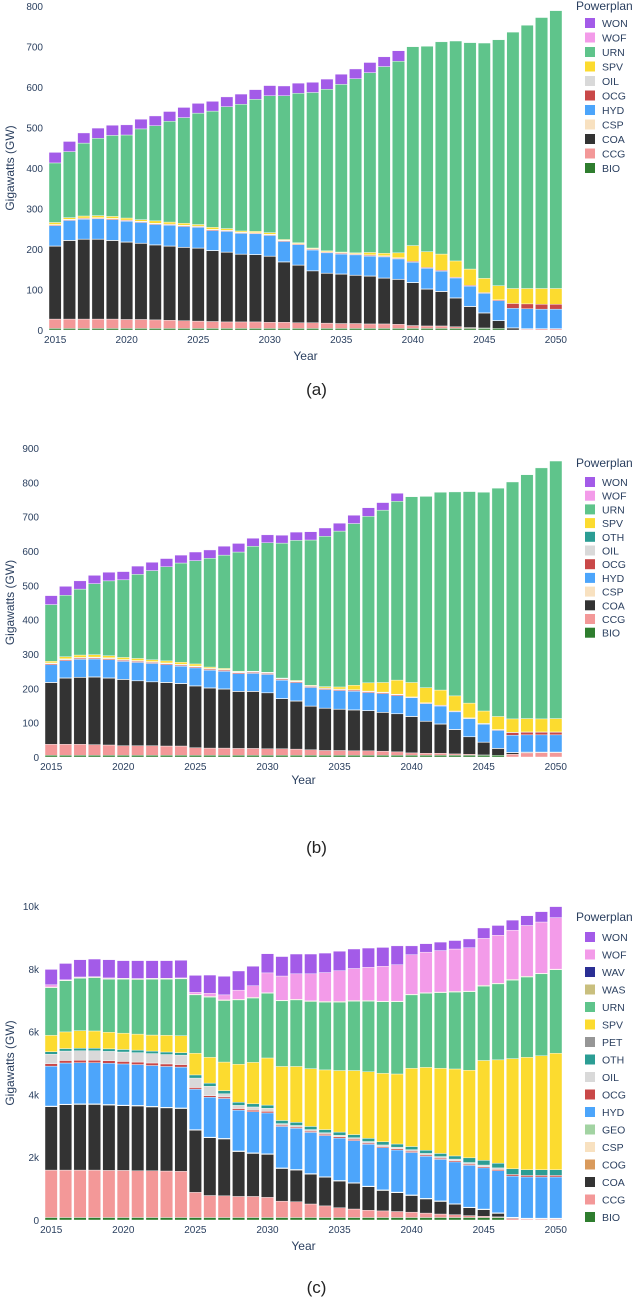  What do you see at coordinates (325, 756) in the screenshot?
I see `bar-segment-bio-2034` at bounding box center [325, 756].